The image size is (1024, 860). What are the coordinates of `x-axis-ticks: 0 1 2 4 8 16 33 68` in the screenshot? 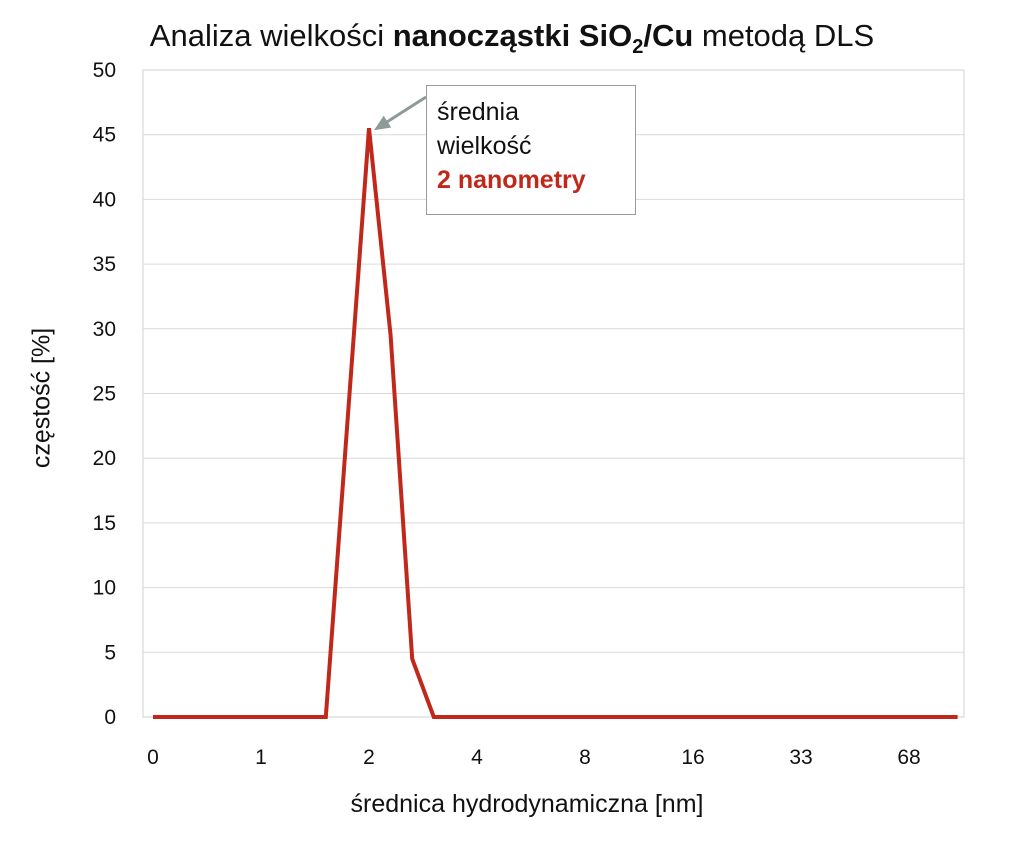 It's located at (534, 757).